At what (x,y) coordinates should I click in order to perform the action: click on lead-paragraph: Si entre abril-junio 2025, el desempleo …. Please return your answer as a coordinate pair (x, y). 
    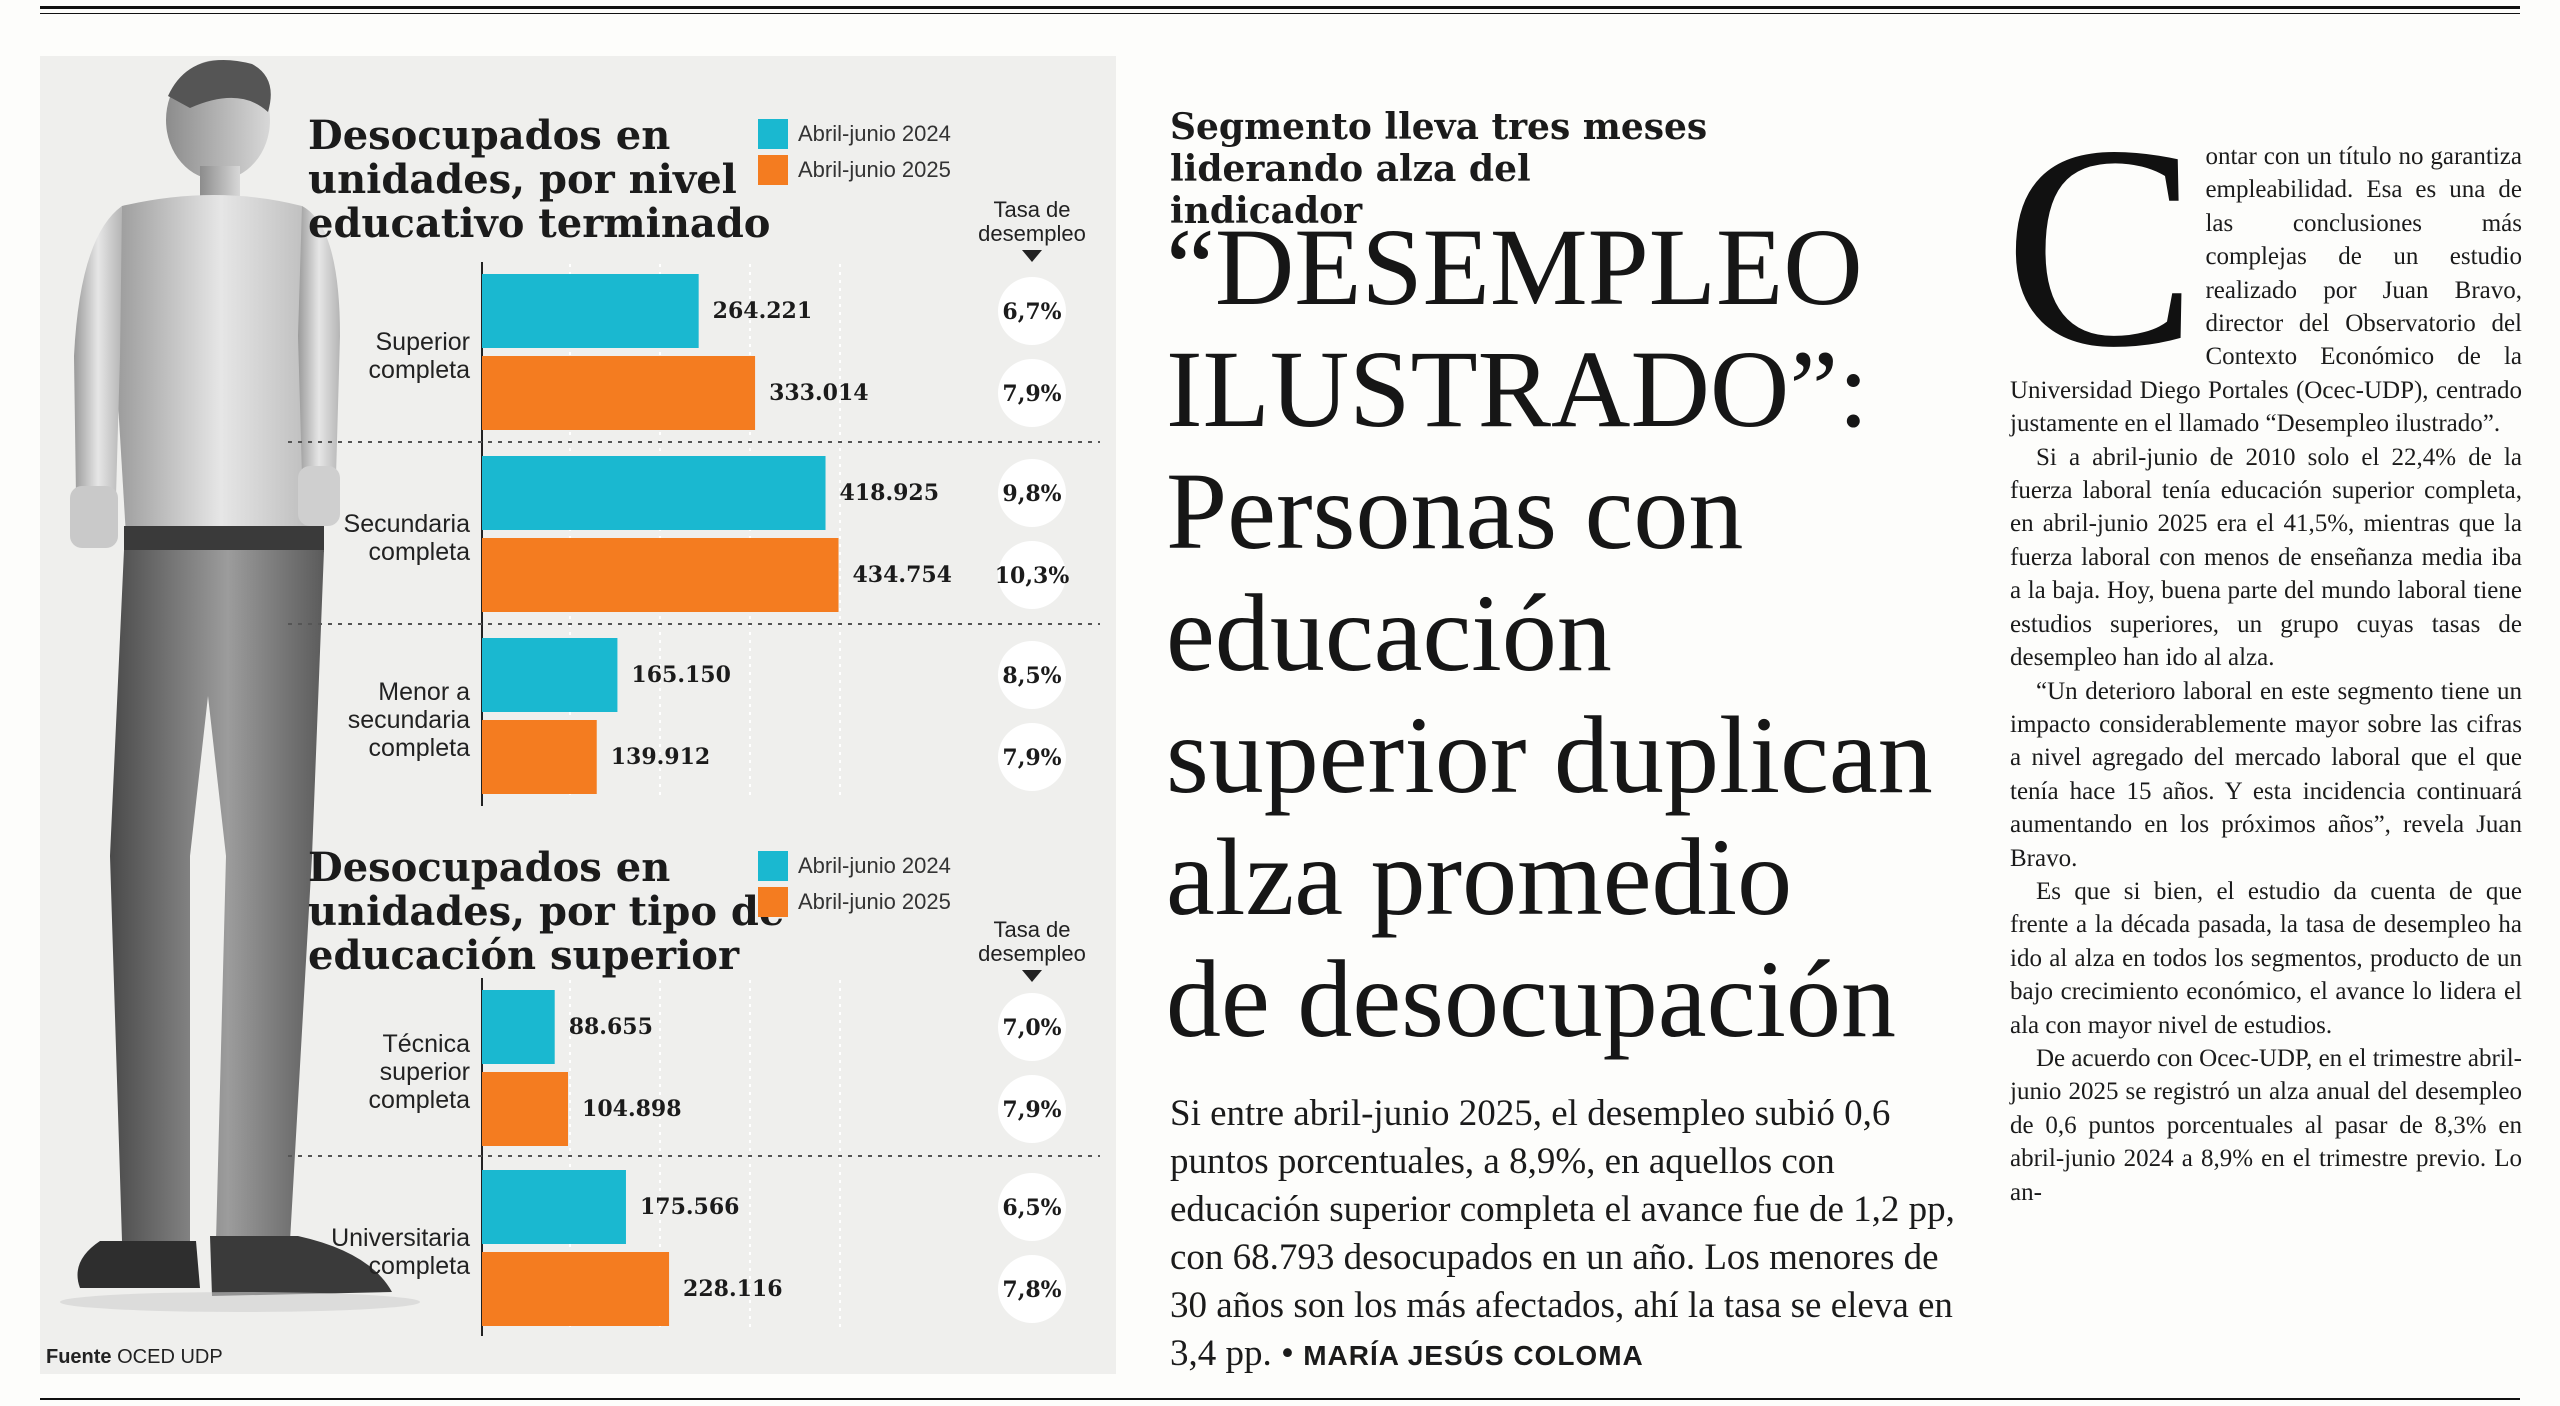
    Looking at the image, I should click on (1570, 1235).